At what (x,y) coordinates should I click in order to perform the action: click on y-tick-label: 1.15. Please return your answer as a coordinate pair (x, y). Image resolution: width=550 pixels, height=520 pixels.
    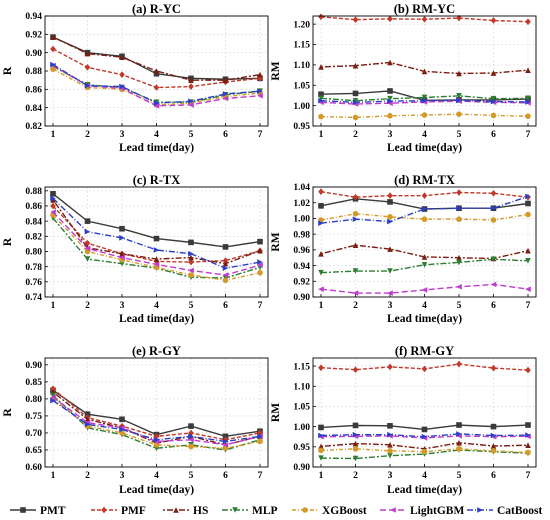
    Looking at the image, I should click on (301, 367).